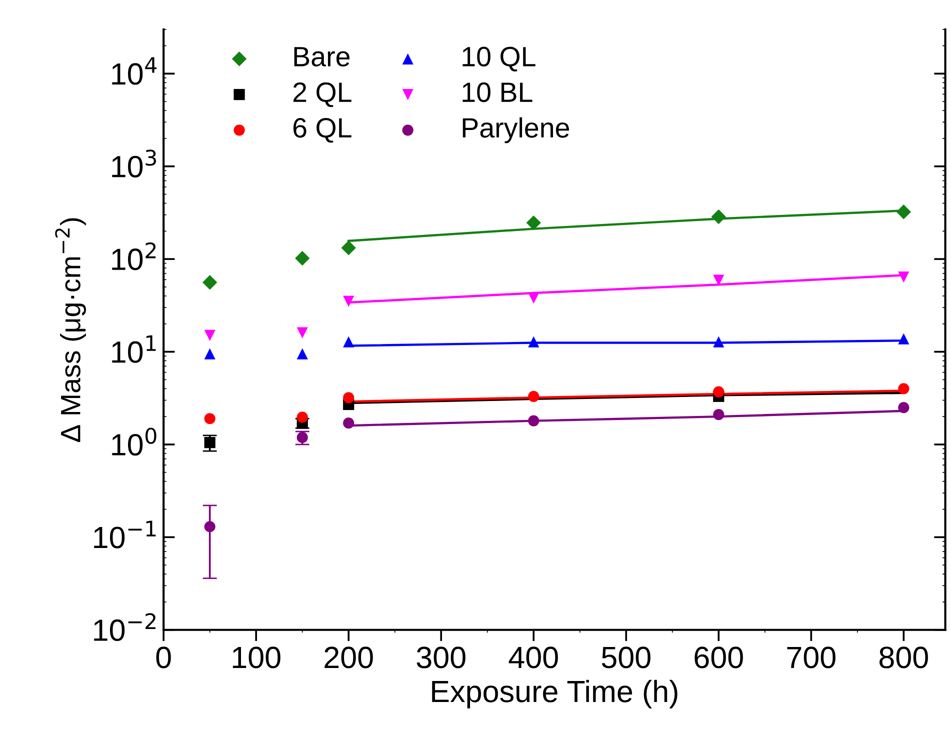 The width and height of the screenshot is (951, 735). What do you see at coordinates (497, 92) in the screenshot?
I see `legend-label: 10 BL` at bounding box center [497, 92].